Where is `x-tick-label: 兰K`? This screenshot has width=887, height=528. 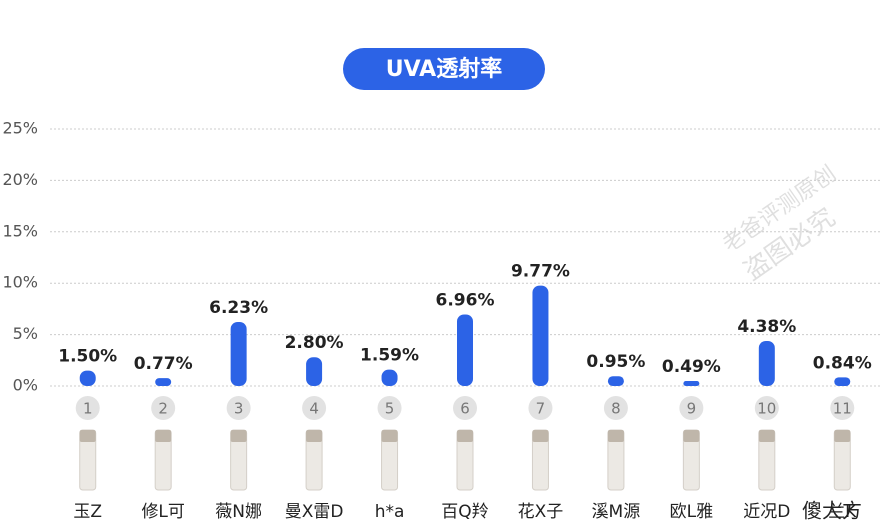
x-tick-label: 兰K is located at coordinates (842, 512).